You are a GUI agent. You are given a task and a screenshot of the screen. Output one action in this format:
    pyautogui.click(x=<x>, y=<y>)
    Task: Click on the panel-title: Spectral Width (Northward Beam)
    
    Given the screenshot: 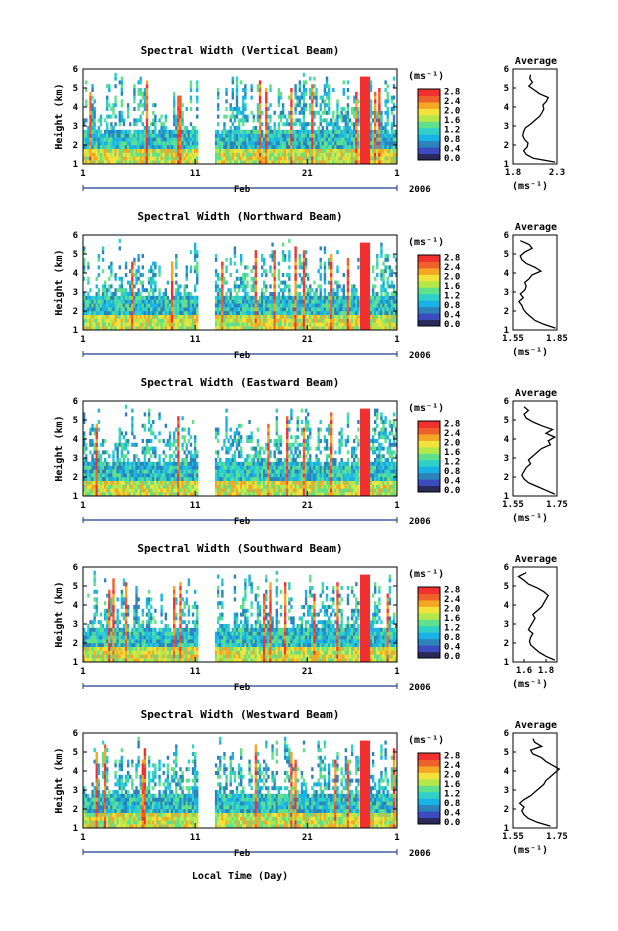 What is the action you would take?
    pyautogui.click(x=239, y=216)
    